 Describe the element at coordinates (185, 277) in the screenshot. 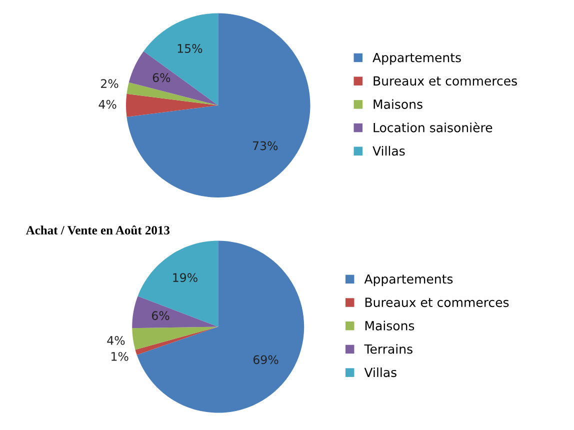

I see `data-label: 19%` at that location.